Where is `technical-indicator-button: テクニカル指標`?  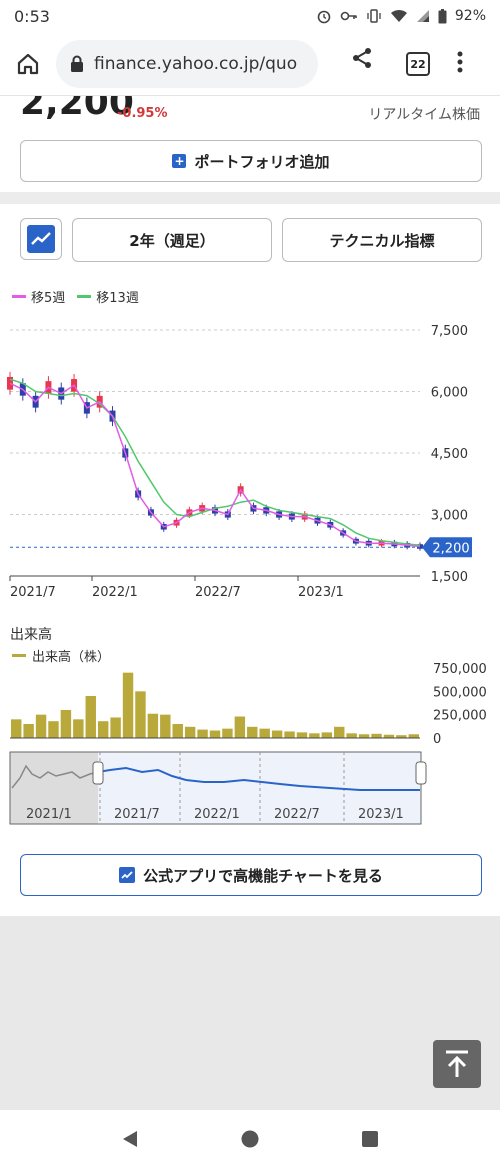
technical-indicator-button: テクニカル指標 is located at coordinates (382, 240).